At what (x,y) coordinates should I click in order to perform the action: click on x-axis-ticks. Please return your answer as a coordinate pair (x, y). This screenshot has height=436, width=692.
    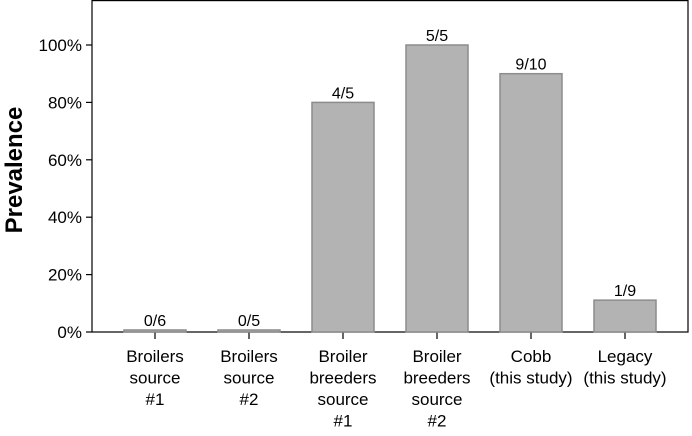
    Looking at the image, I should click on (390, 335).